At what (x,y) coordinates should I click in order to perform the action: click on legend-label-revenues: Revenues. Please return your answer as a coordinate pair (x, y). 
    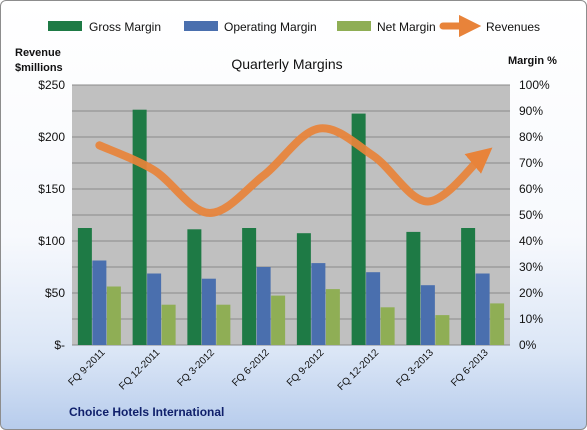
    Looking at the image, I should click on (513, 27).